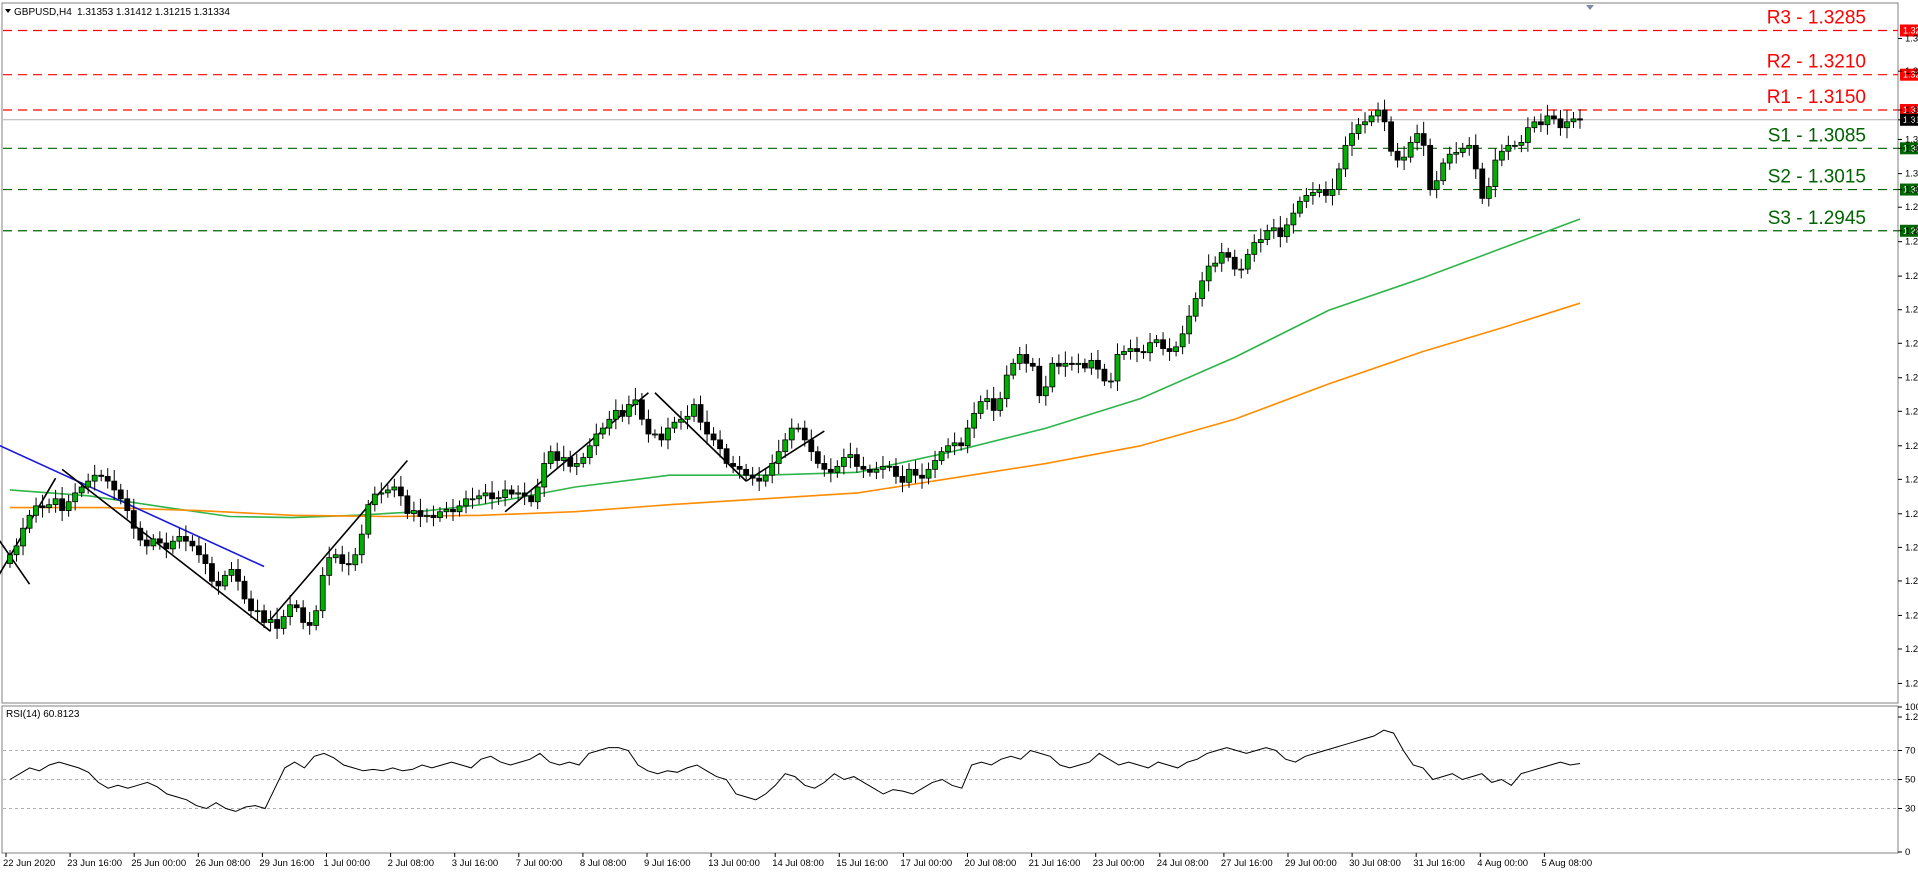 The height and width of the screenshot is (874, 1918). I want to click on time-tick-label: 30 Jul 08:00, so click(1375, 863).